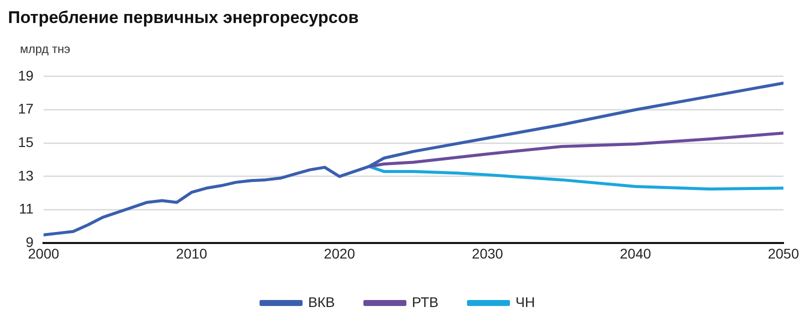 This screenshot has width=810, height=335. What do you see at coordinates (26, 75) in the screenshot?
I see `y-tick-label: 19` at bounding box center [26, 75].